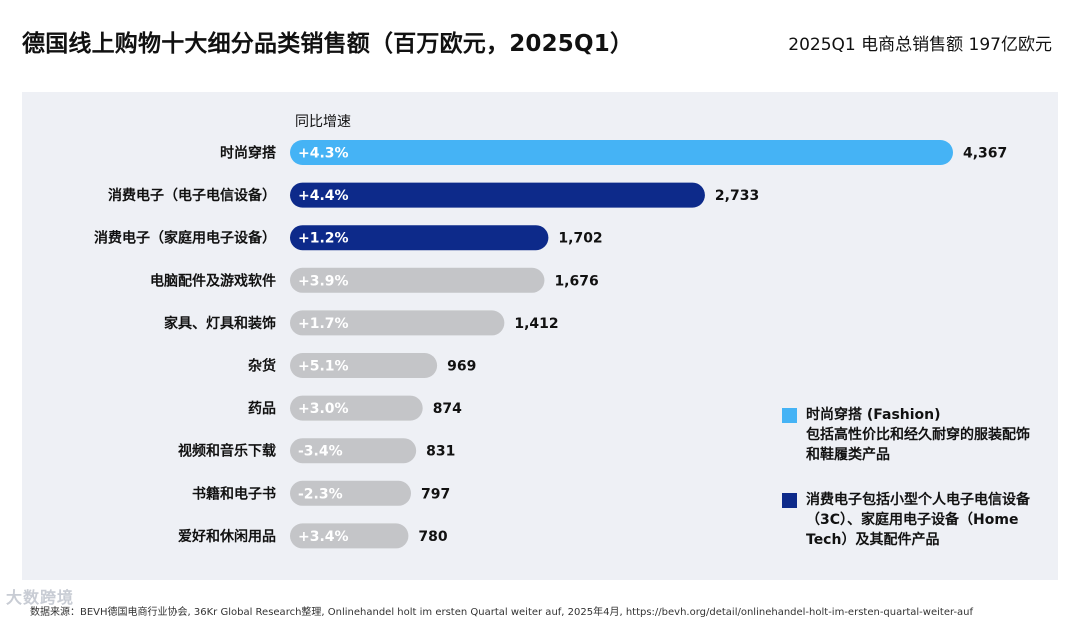 The image size is (1080, 625). I want to click on category-label: 消费电子（家庭用电子设备）, so click(185, 238).